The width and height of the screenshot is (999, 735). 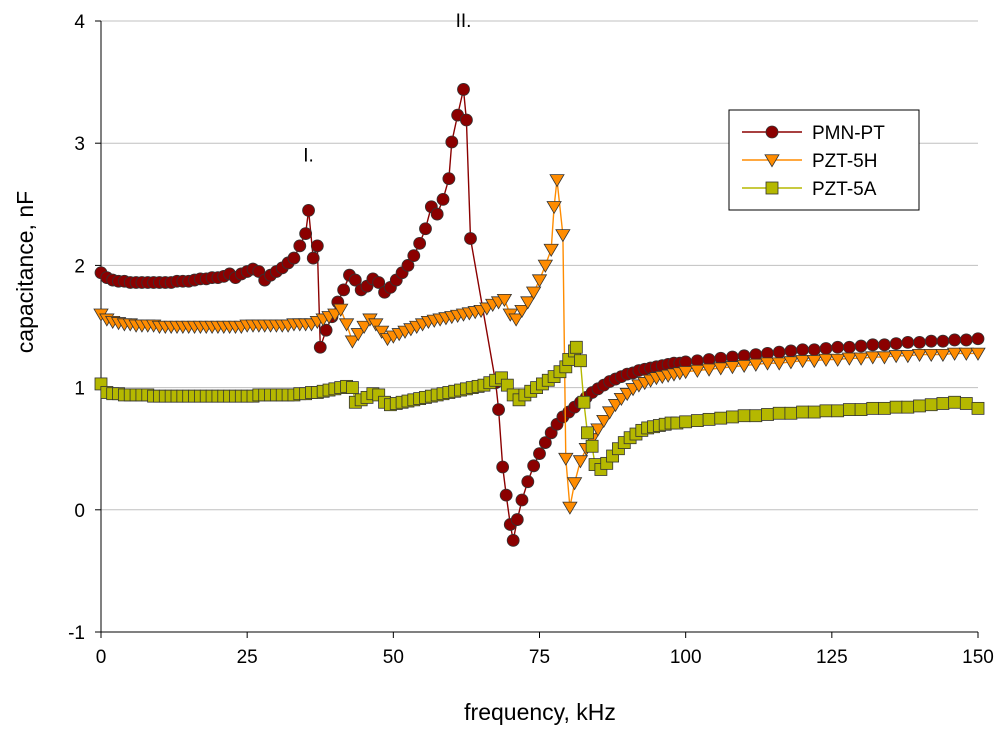 What do you see at coordinates (247, 657) in the screenshot?
I see `x-tick-label: 25` at bounding box center [247, 657].